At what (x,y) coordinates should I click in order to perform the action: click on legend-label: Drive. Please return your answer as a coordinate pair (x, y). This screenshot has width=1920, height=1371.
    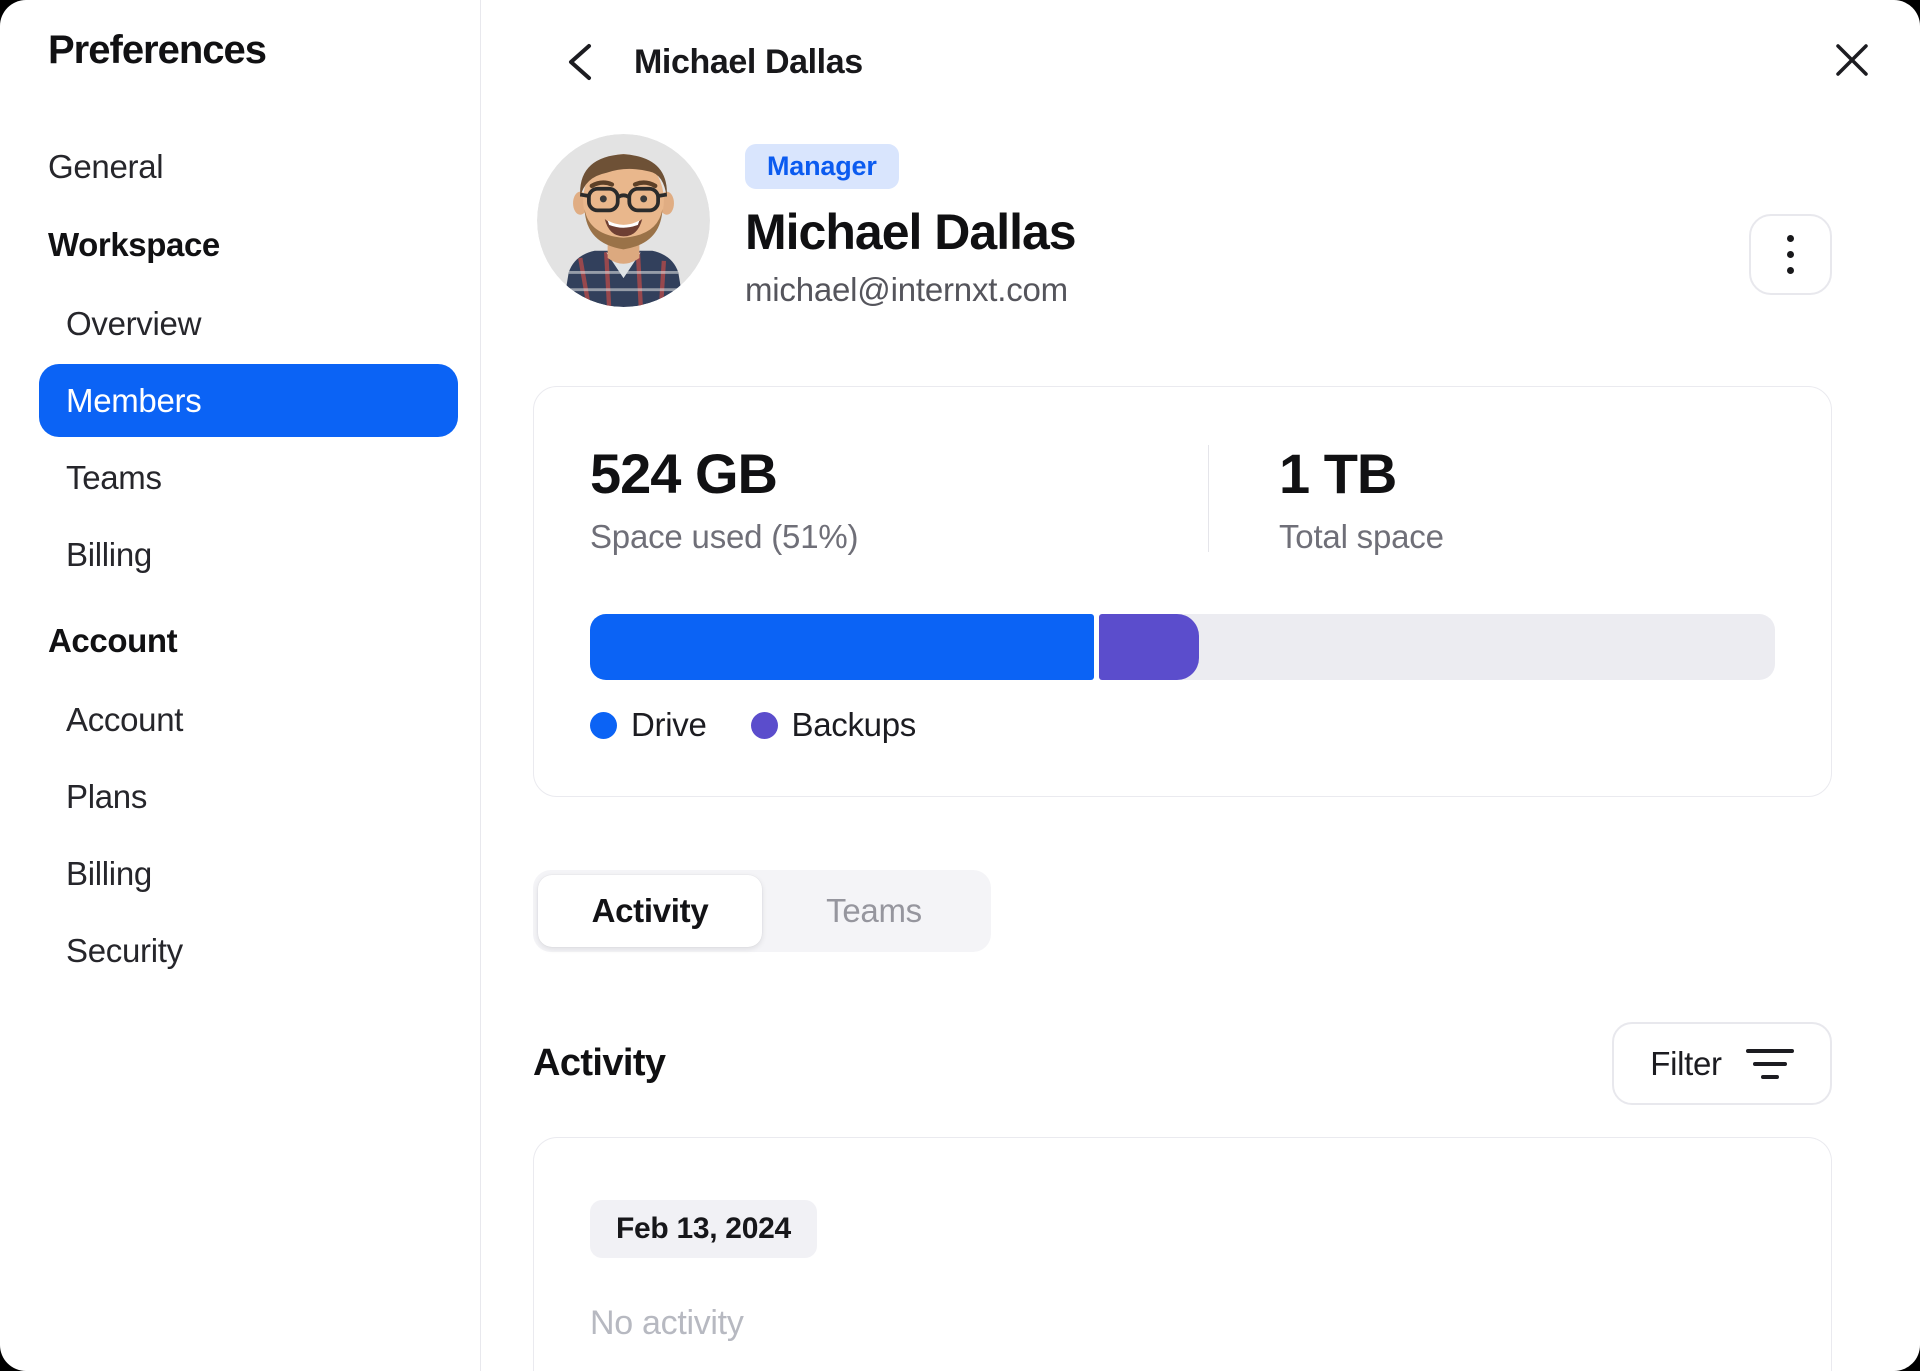
    Looking at the image, I should click on (669, 724).